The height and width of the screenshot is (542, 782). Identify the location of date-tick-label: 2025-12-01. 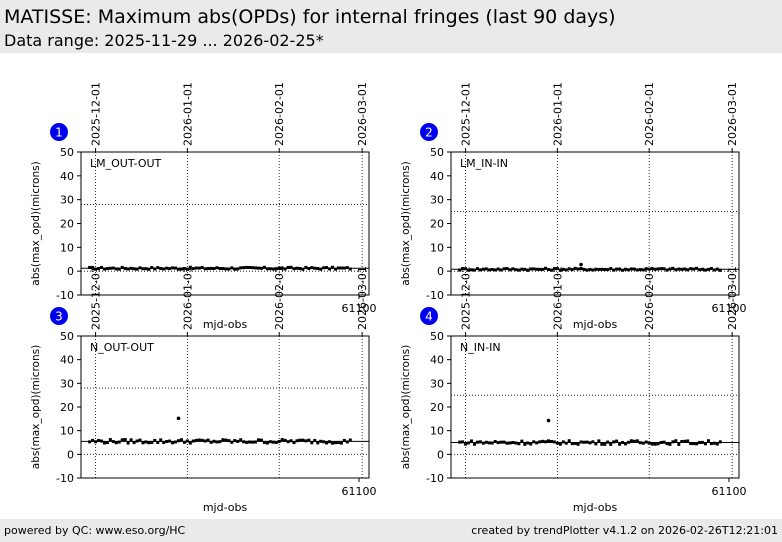
(96, 114).